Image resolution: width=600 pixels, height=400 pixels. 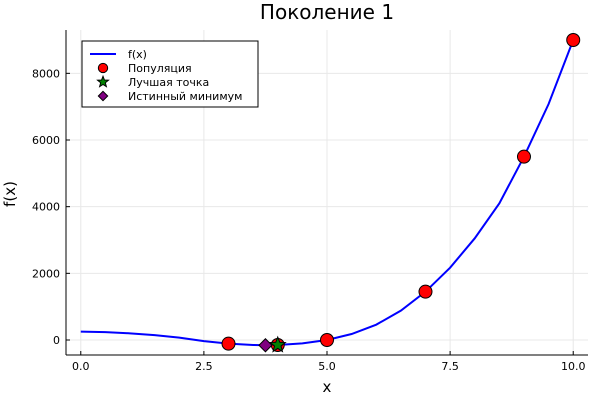 I want to click on x-axis-label: x, so click(x=327, y=387).